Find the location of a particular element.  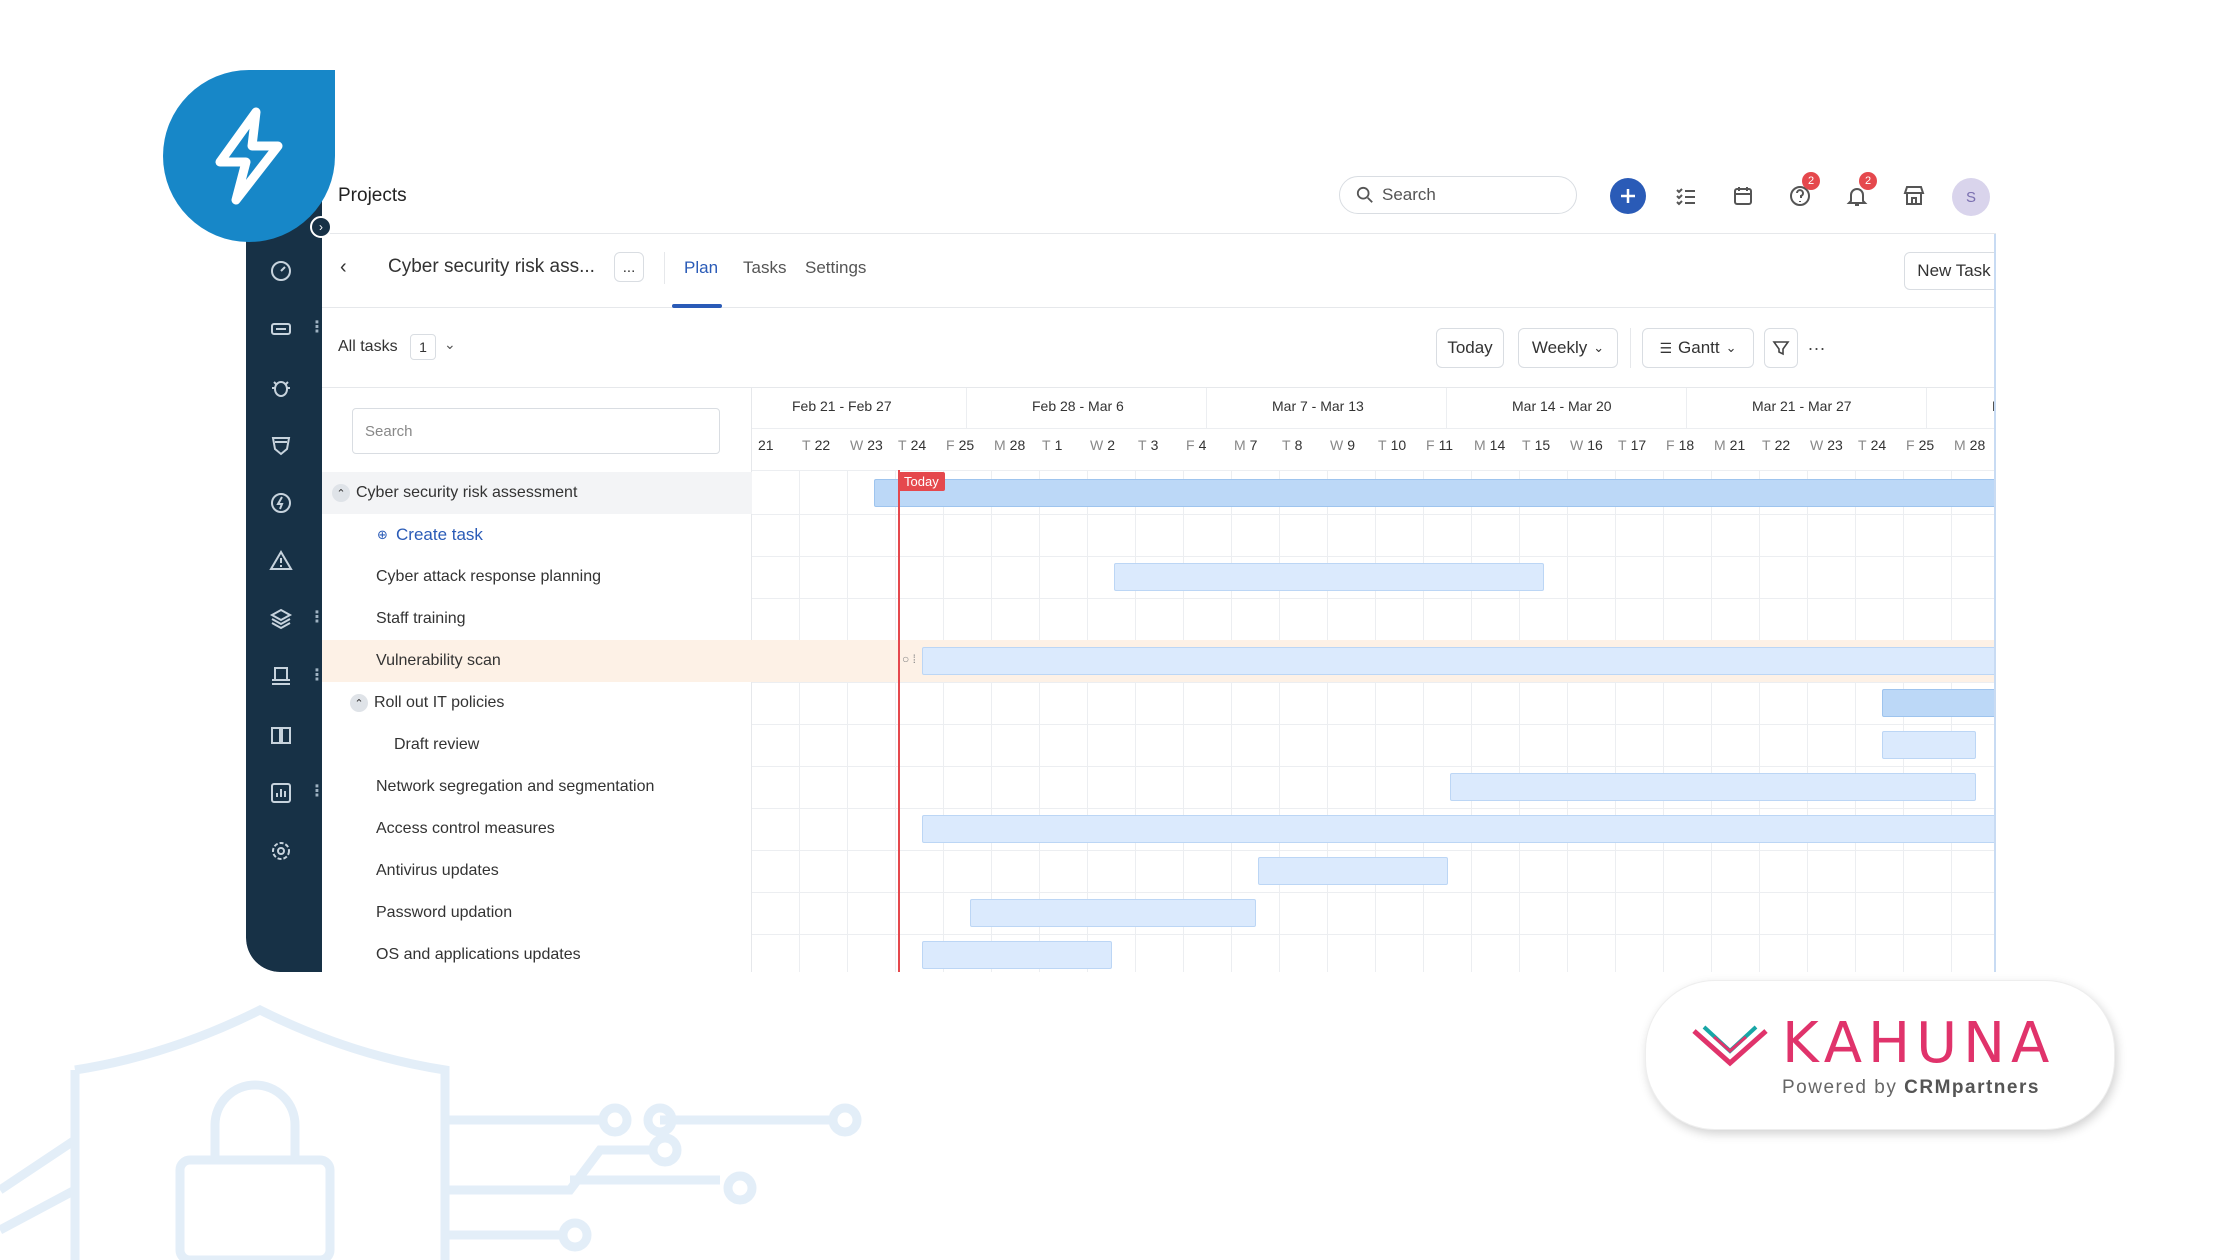

tab-plan: Plan is located at coordinates (701, 267).